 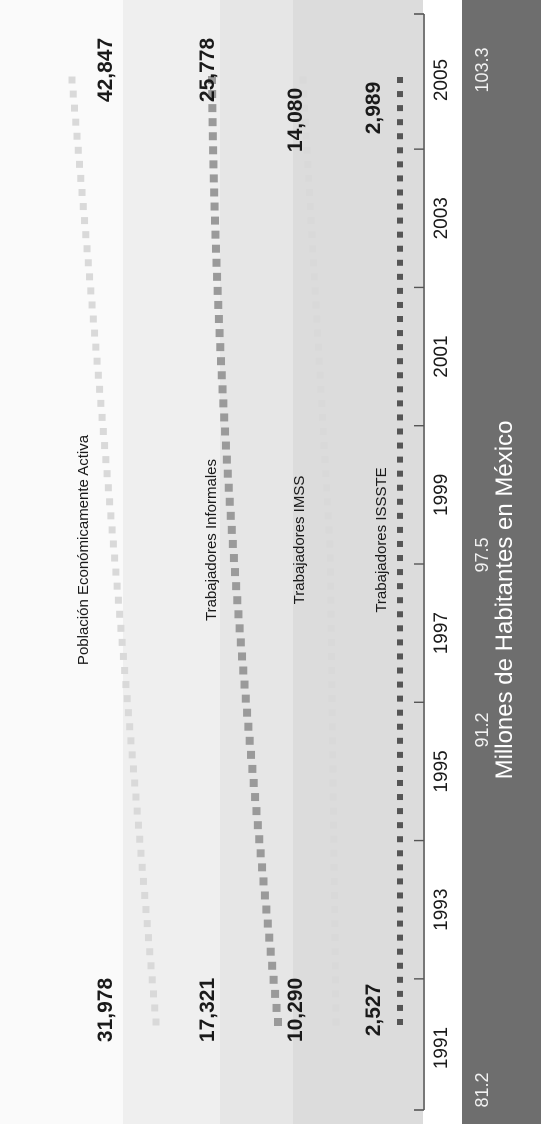 What do you see at coordinates (441, 356) in the screenshot?
I see `time-axis-tick-label: 2001` at bounding box center [441, 356].